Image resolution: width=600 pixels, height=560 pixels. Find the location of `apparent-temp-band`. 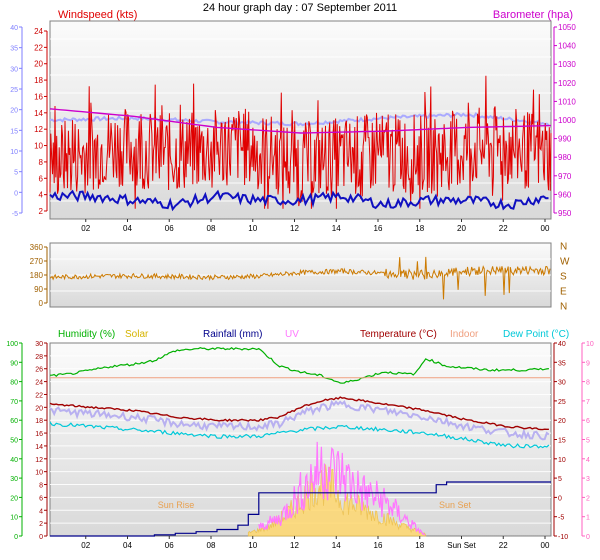

apparent-temp-band is located at coordinates (299, 420).